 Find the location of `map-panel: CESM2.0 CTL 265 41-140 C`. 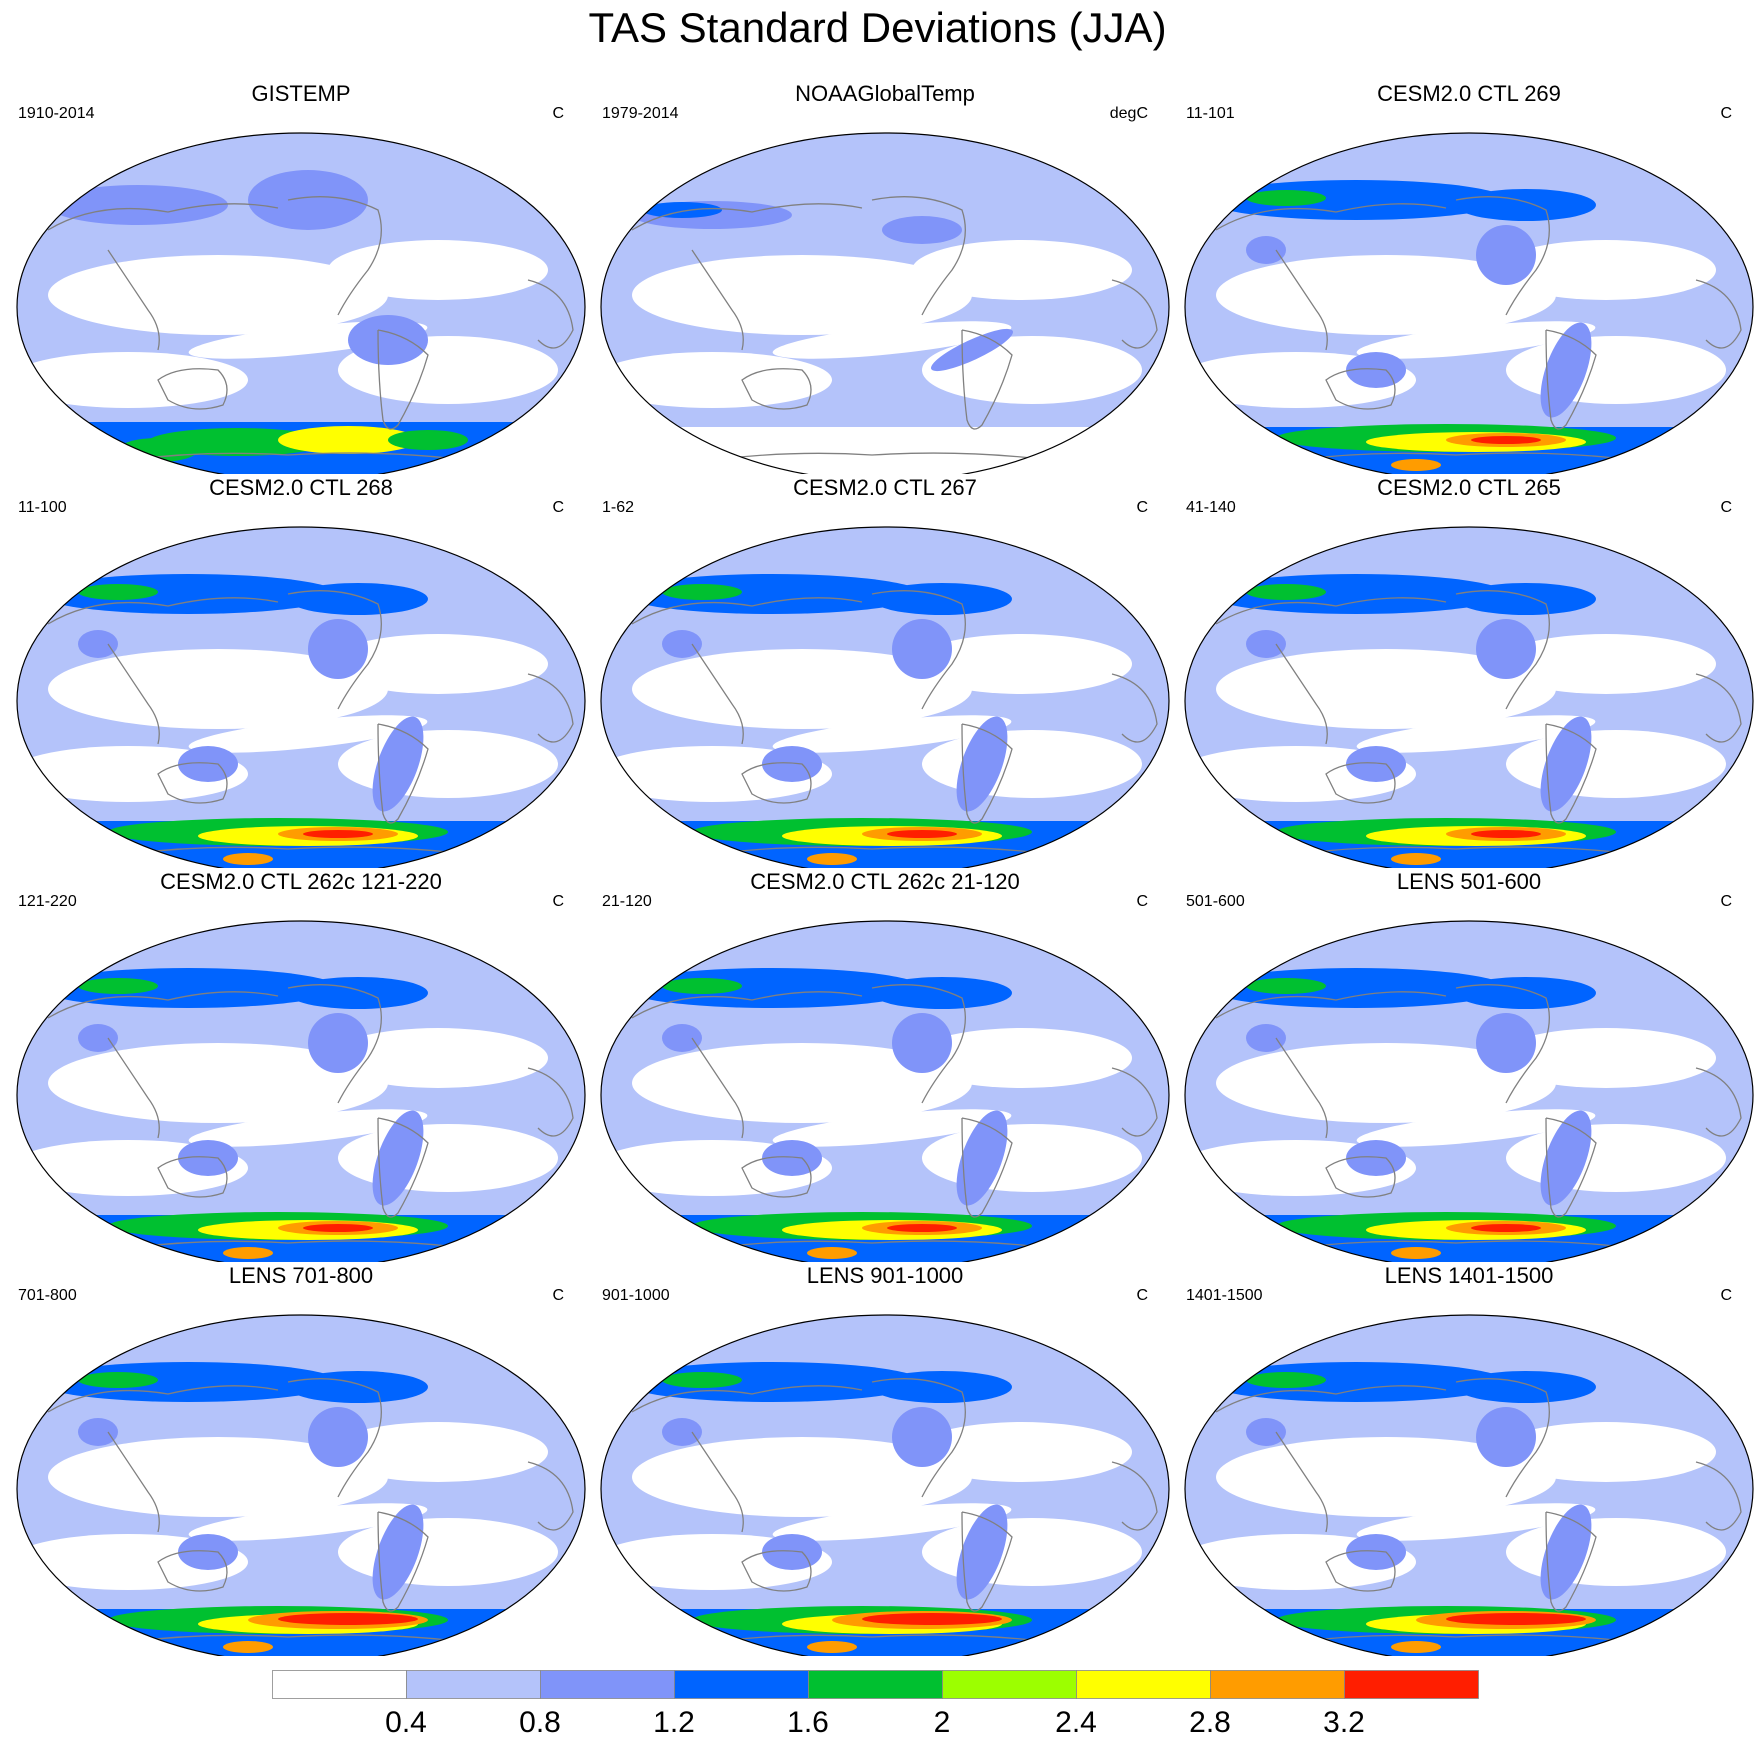

map-panel: CESM2.0 CTL 265 41-140 C is located at coordinates (1465, 671).